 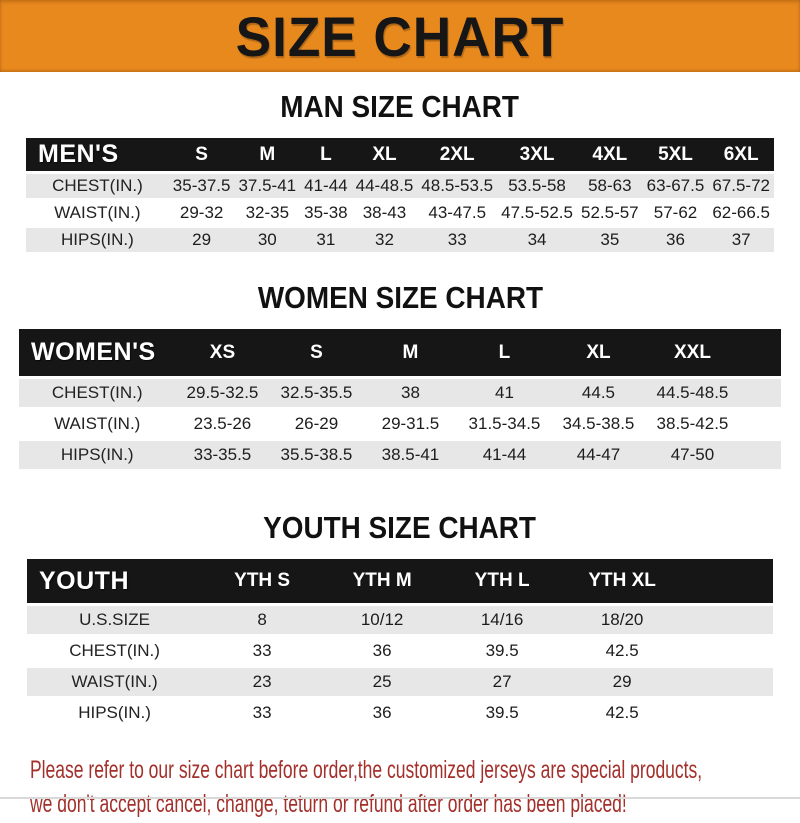 I want to click on man-section-title: MAN SIZE CHART, so click(x=400, y=107).